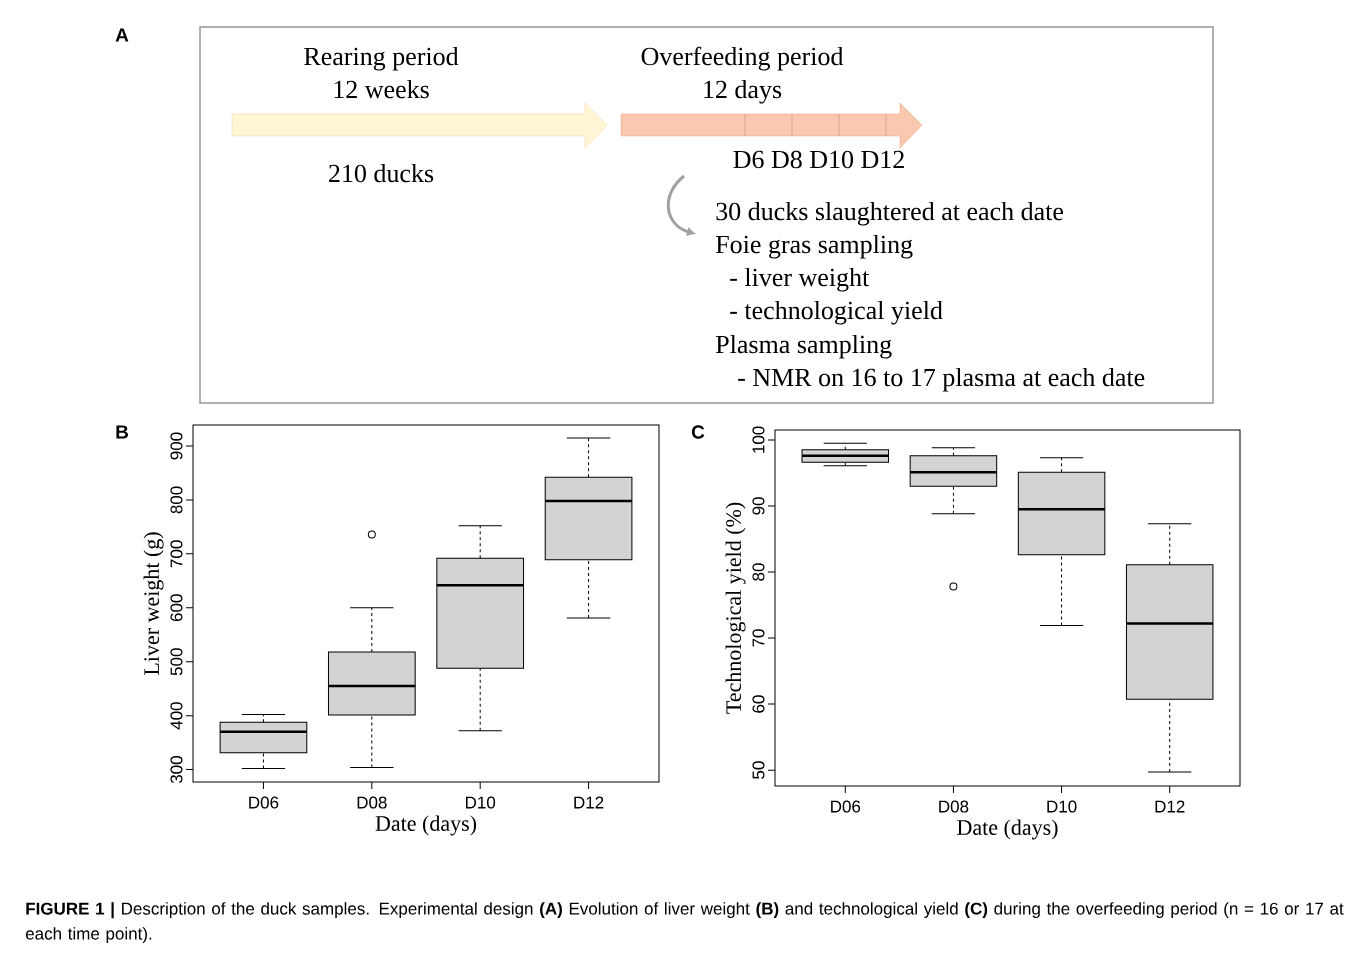 The image size is (1357, 955). What do you see at coordinates (381, 58) in the screenshot?
I see `text: Rearing period` at bounding box center [381, 58].